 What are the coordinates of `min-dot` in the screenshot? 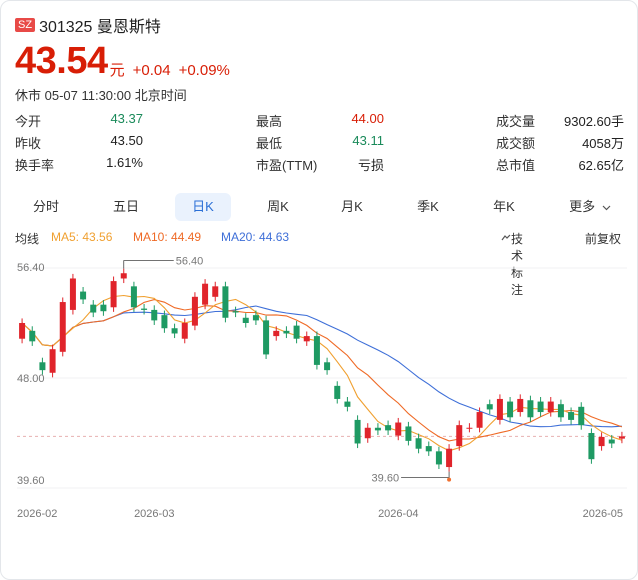 It's located at (449, 479).